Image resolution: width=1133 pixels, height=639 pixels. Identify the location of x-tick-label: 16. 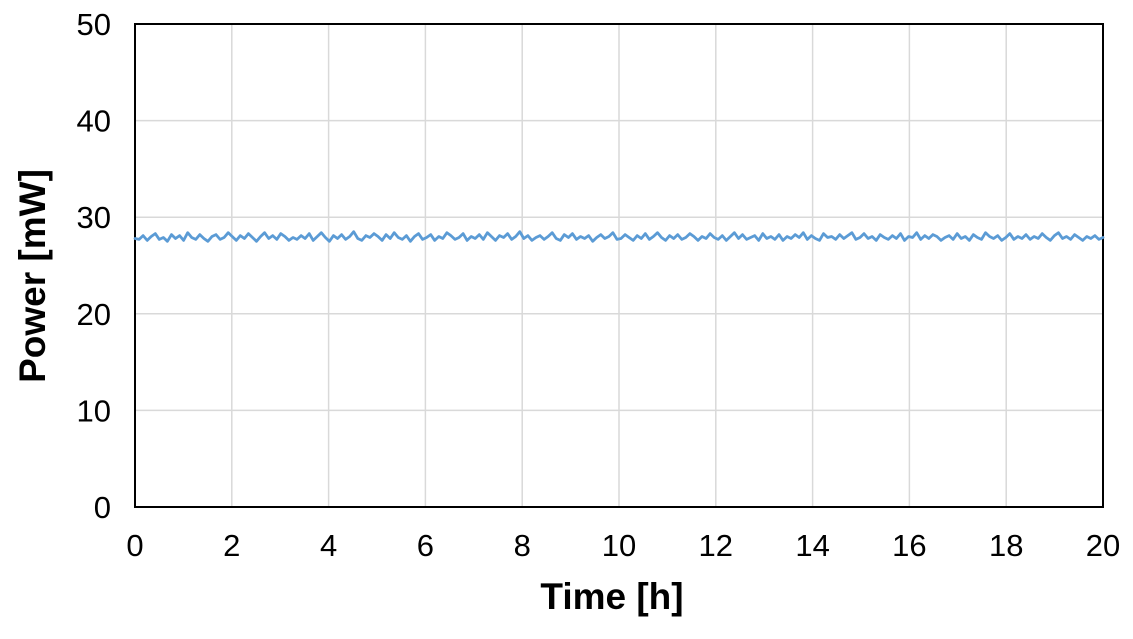
(909, 545).